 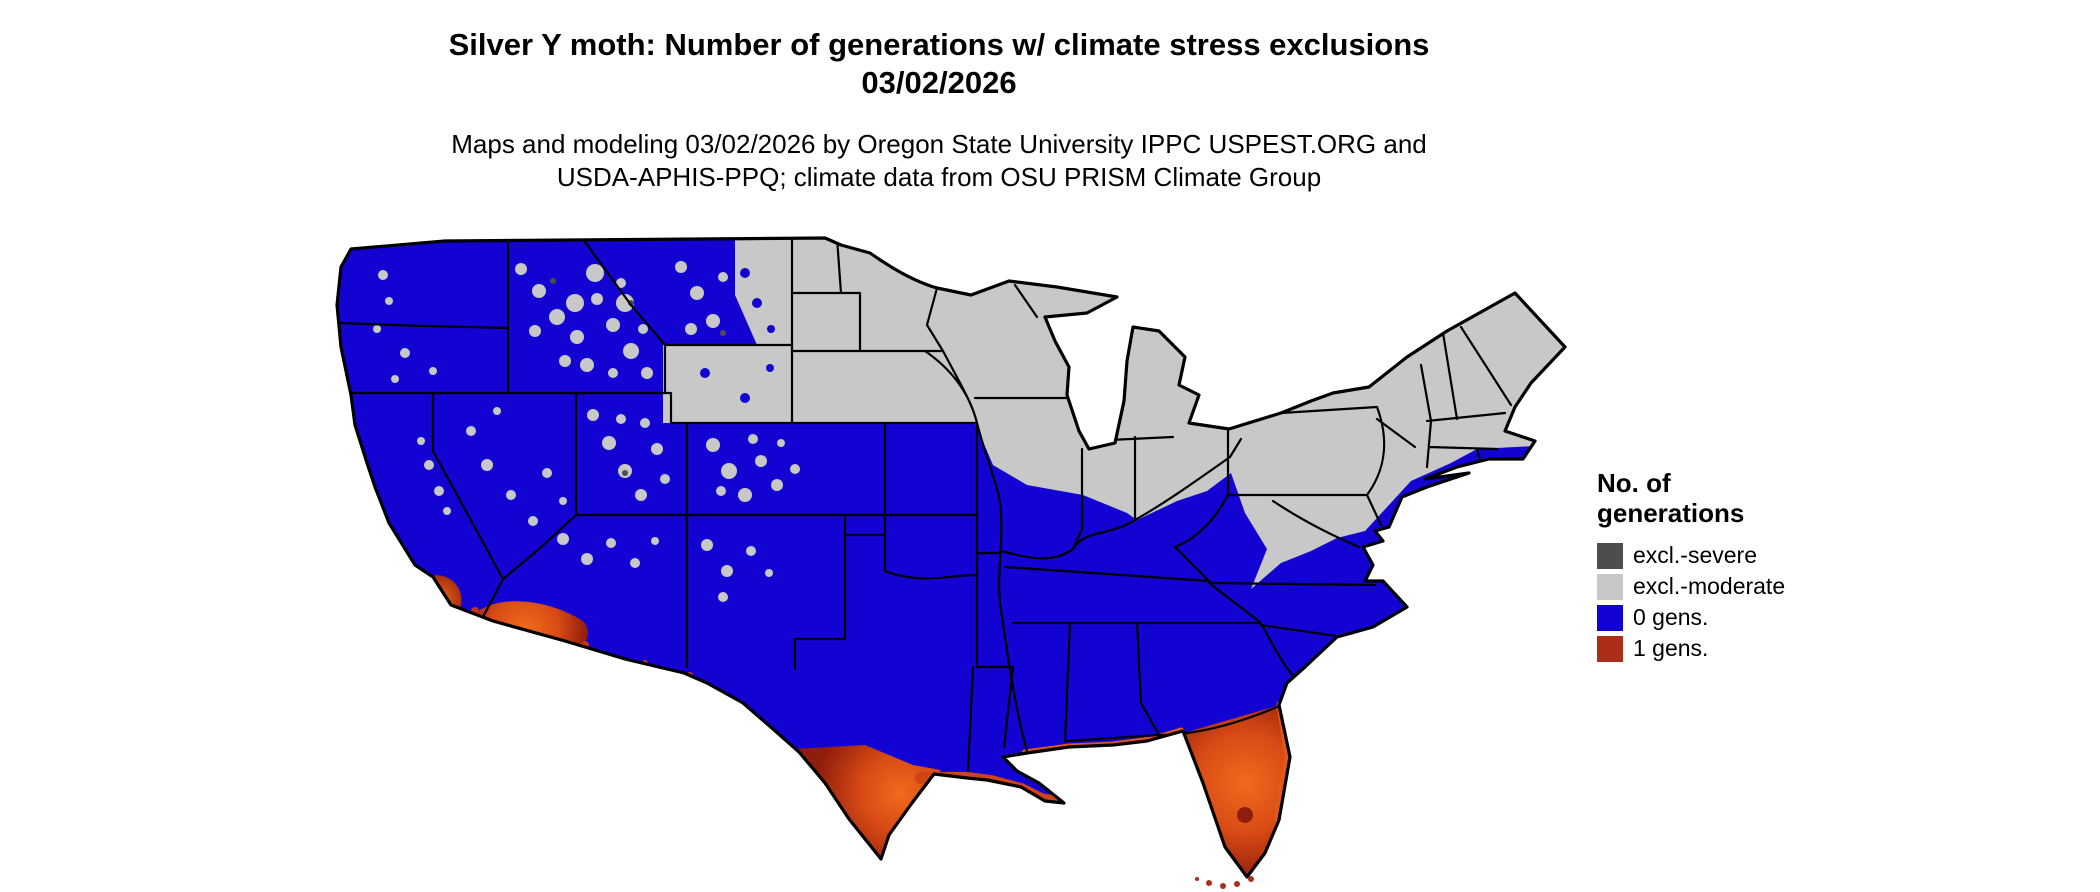 I want to click on legend-label-excl-moderate: excl.-moderate, so click(x=1709, y=586).